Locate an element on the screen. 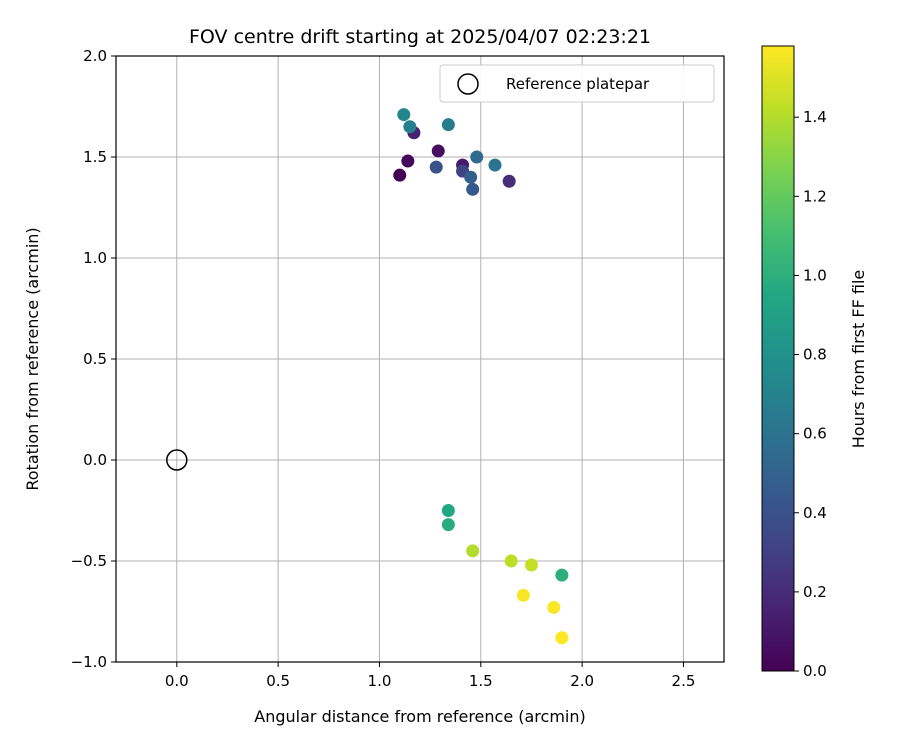  y-tick-label: −0.5 is located at coordinates (89, 561).